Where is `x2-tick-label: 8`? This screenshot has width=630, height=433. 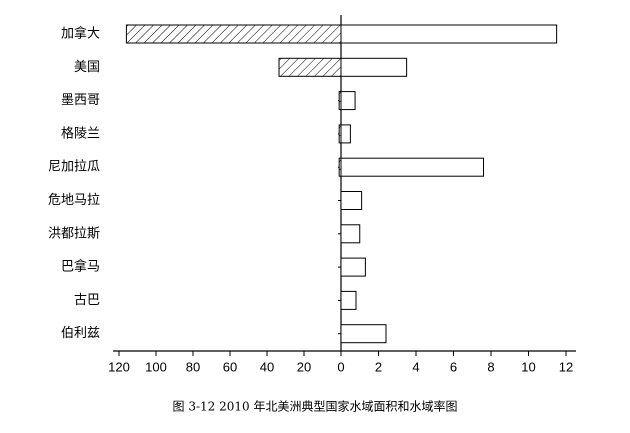 x2-tick-label: 8 is located at coordinates (490, 366).